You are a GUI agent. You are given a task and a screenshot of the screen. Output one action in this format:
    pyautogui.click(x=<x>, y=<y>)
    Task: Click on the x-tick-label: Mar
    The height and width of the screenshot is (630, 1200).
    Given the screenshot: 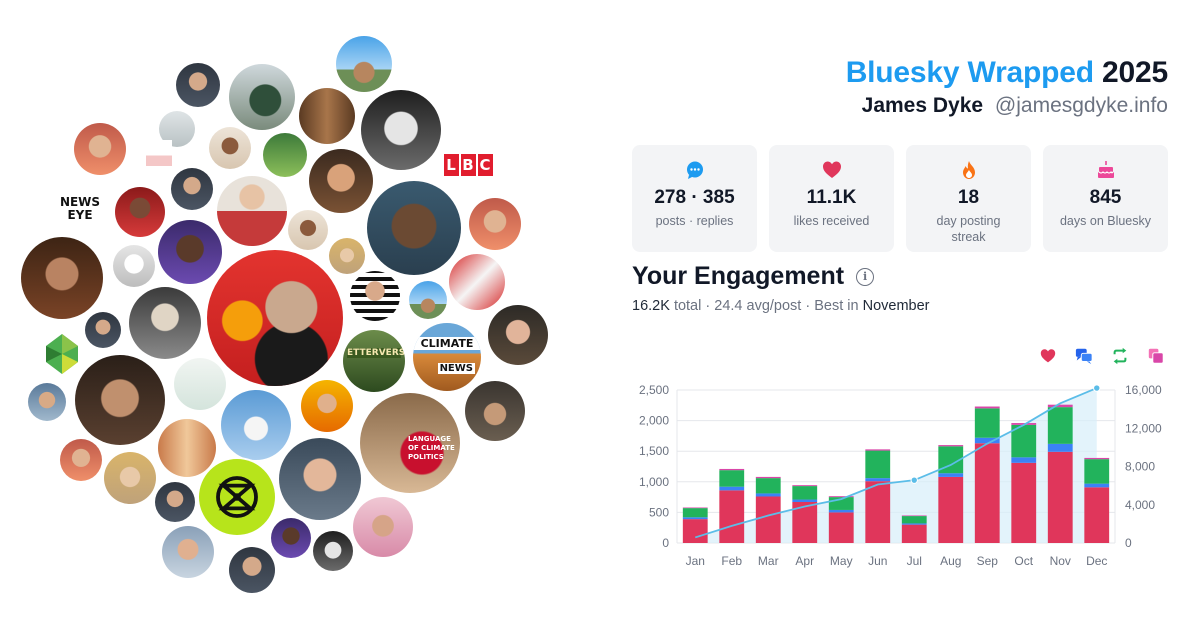 What is the action you would take?
    pyautogui.click(x=768, y=561)
    